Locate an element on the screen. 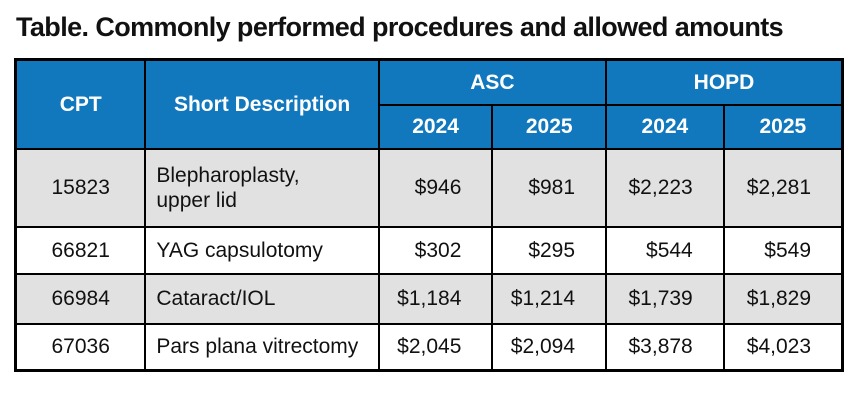 This screenshot has width=859, height=415. header-year-row: 2024 2025 2024 2025 is located at coordinates (430, 127).